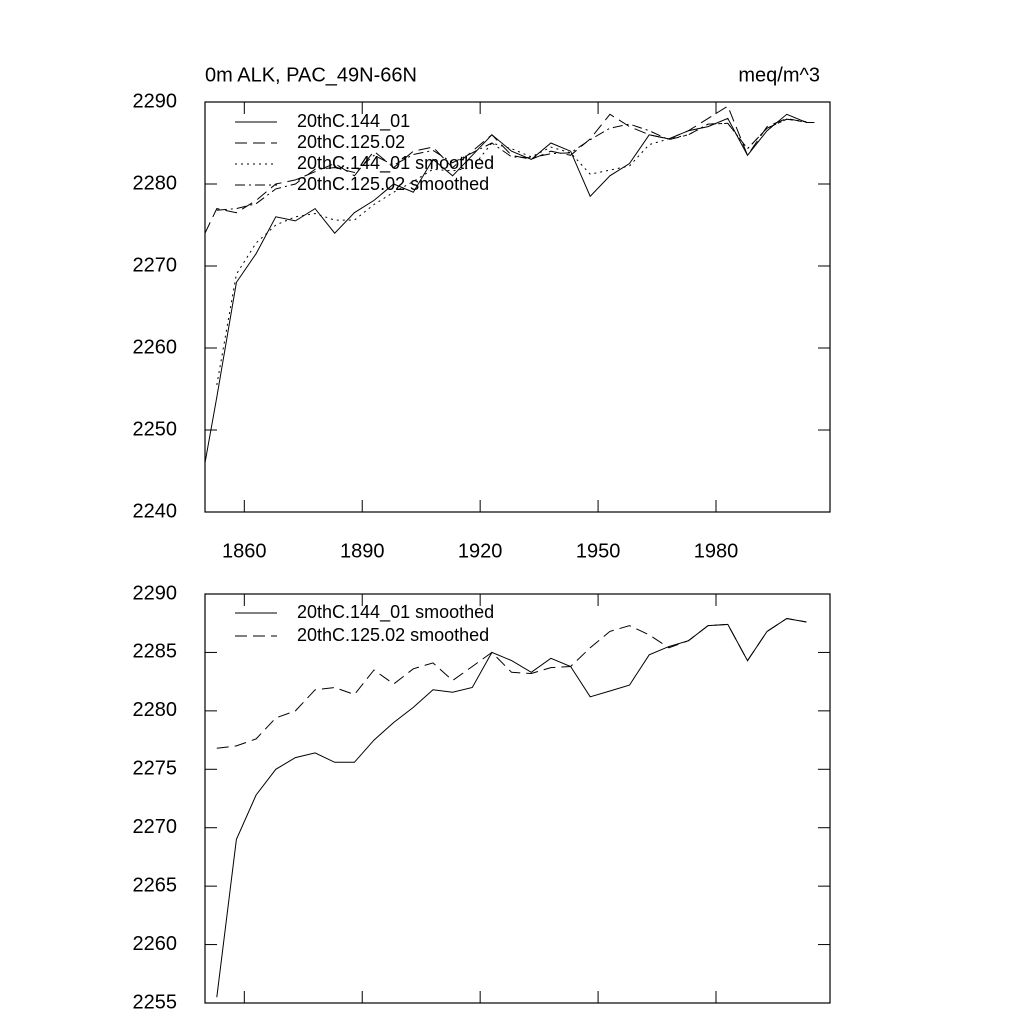 This screenshot has width=1024, height=1024. I want to click on chart-title: 0m ALK, PAC_49N-66N, so click(311, 75).